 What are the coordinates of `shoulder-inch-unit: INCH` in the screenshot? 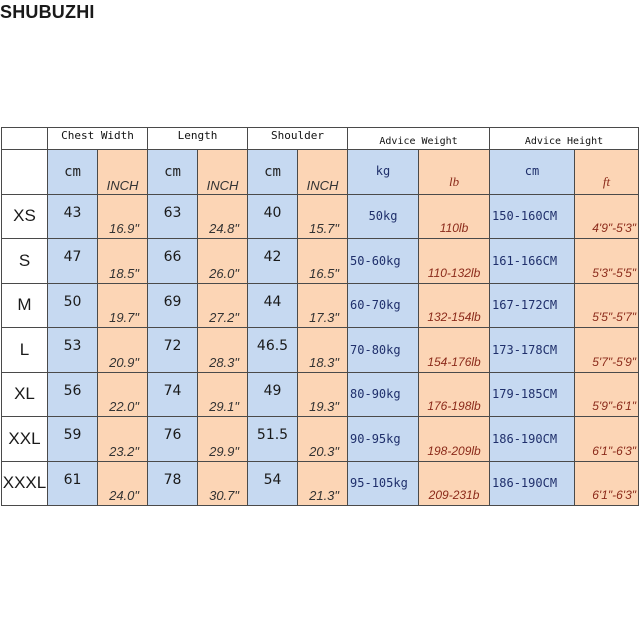 It's located at (323, 172).